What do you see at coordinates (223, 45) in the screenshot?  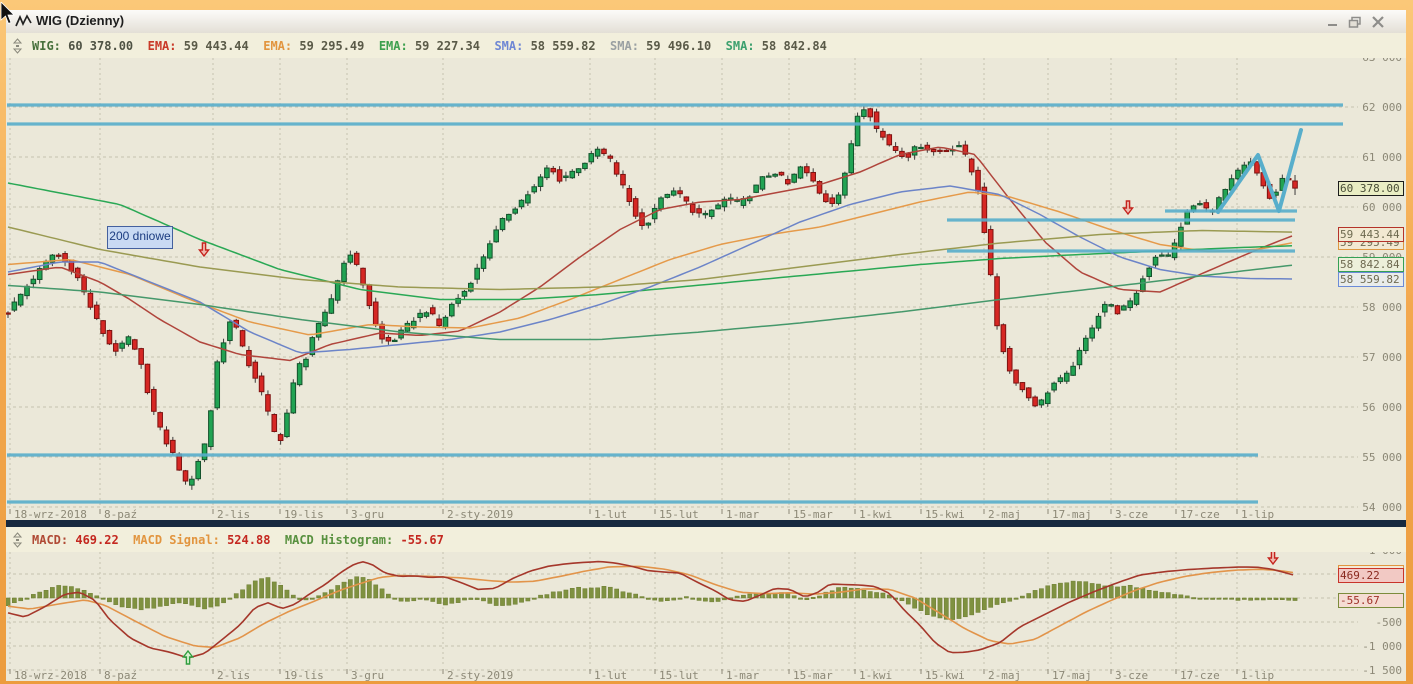 I see `indicator-value: 59 443.44` at bounding box center [223, 45].